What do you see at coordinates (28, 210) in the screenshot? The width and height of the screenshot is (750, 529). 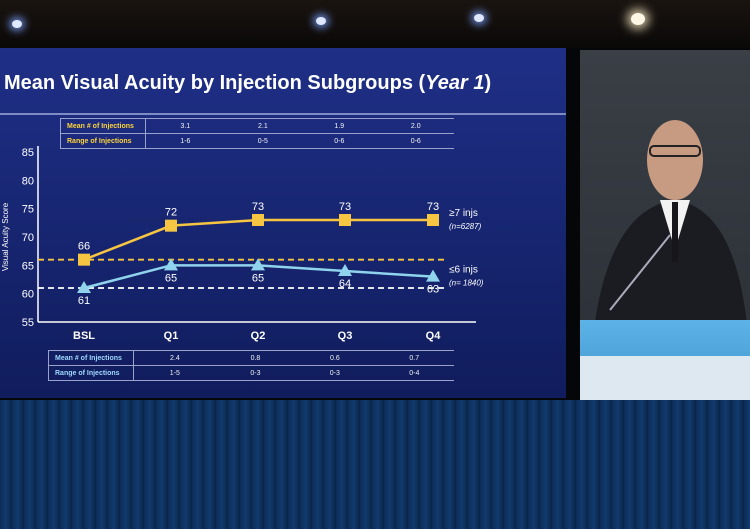 I see `y-tick-label: 75` at bounding box center [28, 210].